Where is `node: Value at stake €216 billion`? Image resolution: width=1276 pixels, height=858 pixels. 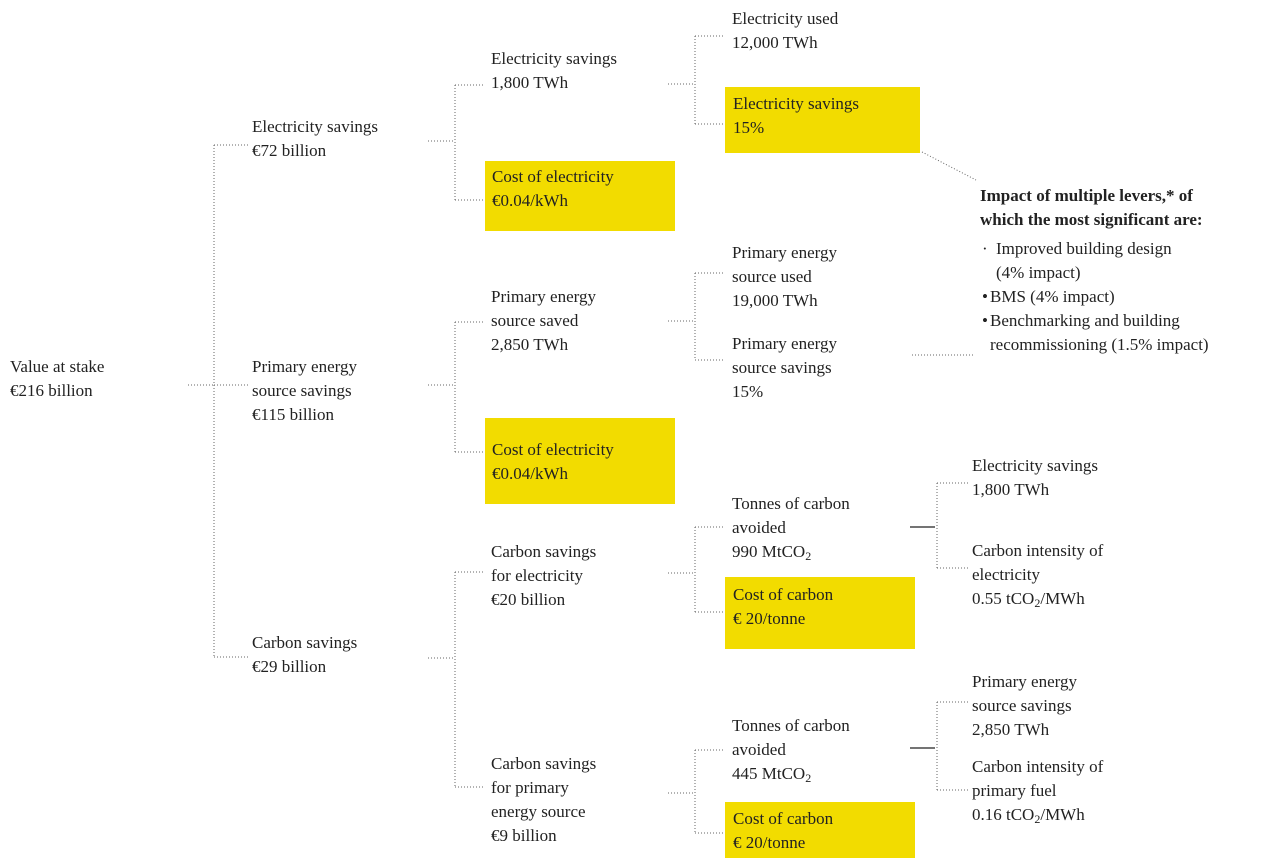
node: Value at stake €216 billion is located at coordinates (57, 378).